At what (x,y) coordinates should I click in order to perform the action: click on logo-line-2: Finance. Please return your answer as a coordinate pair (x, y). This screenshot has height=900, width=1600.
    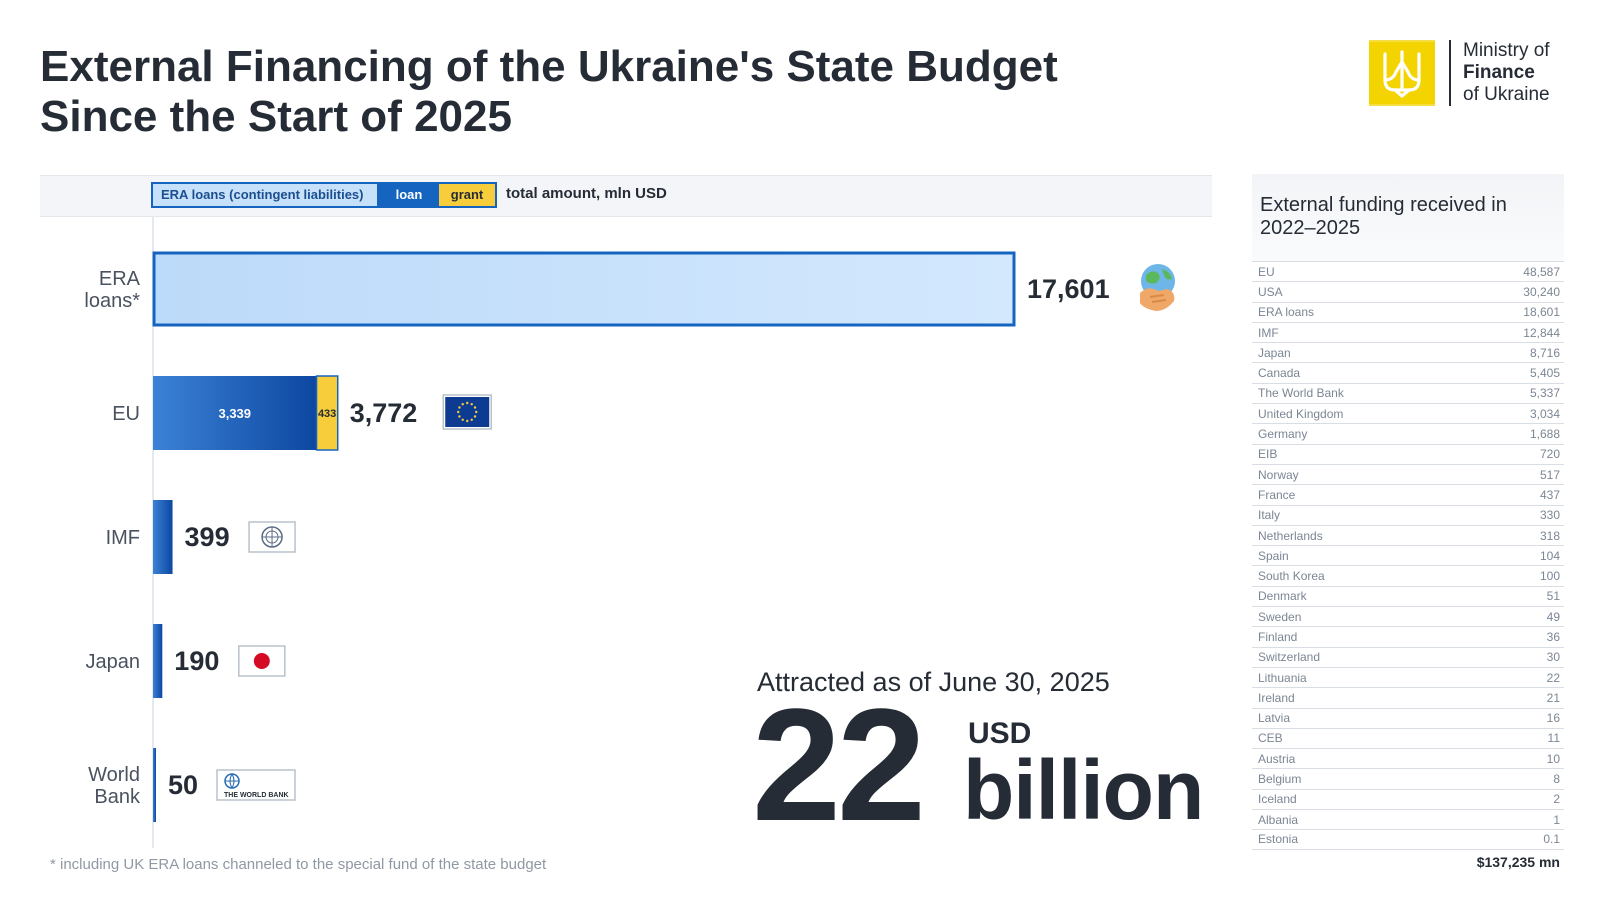
    Looking at the image, I should click on (1499, 72).